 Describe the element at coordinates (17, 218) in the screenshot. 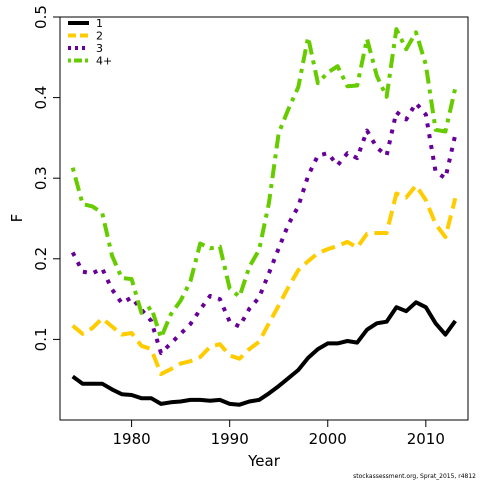

I see `y-axis-title: F` at that location.